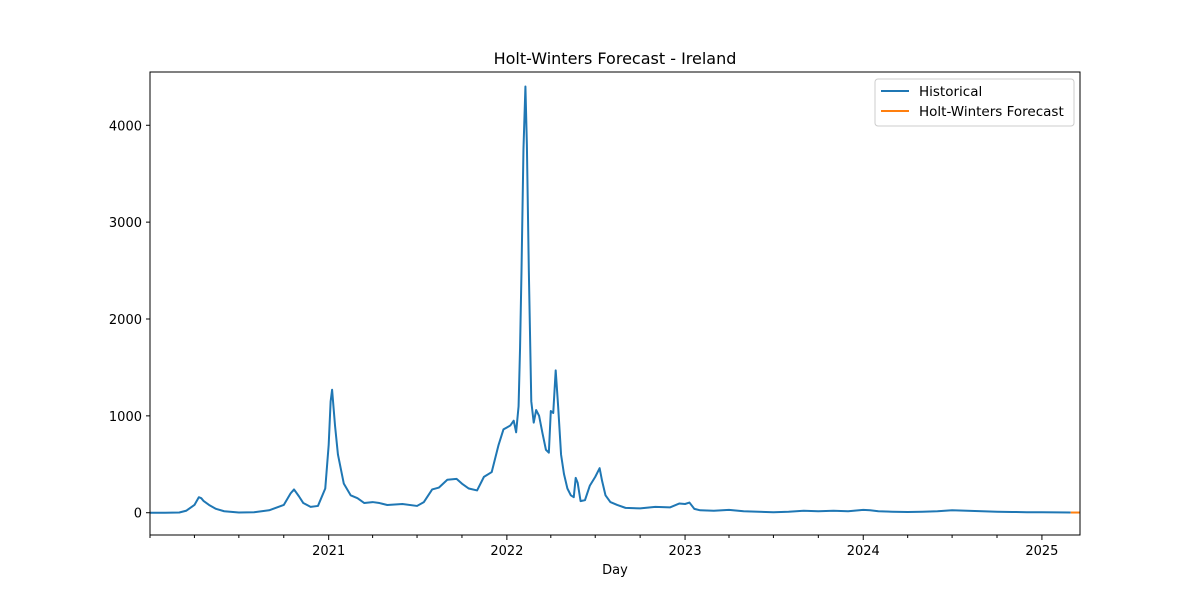 The height and width of the screenshot is (600, 1200). I want to click on x-tick-label: 2024, so click(863, 551).